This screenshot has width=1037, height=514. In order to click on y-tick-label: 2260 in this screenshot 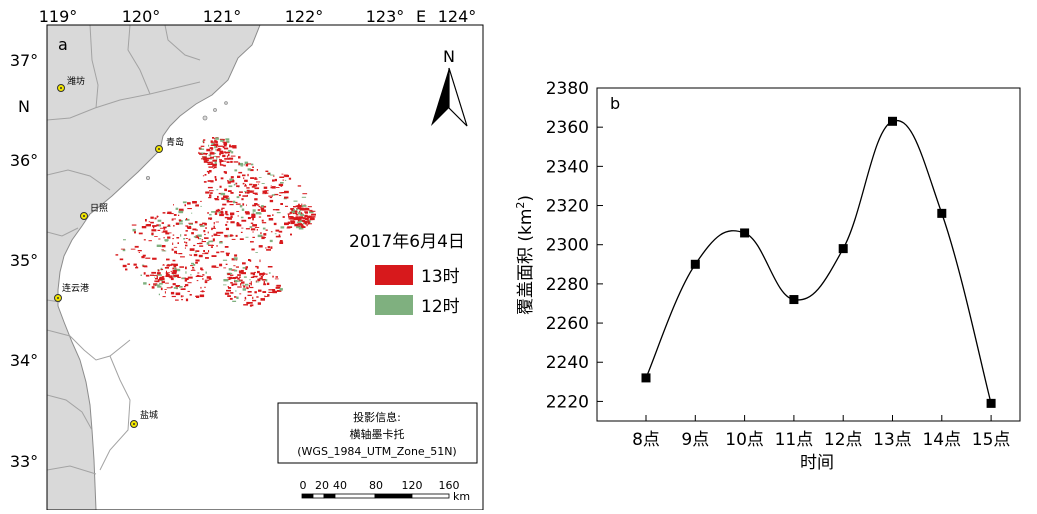, I will do `click(567, 324)`.